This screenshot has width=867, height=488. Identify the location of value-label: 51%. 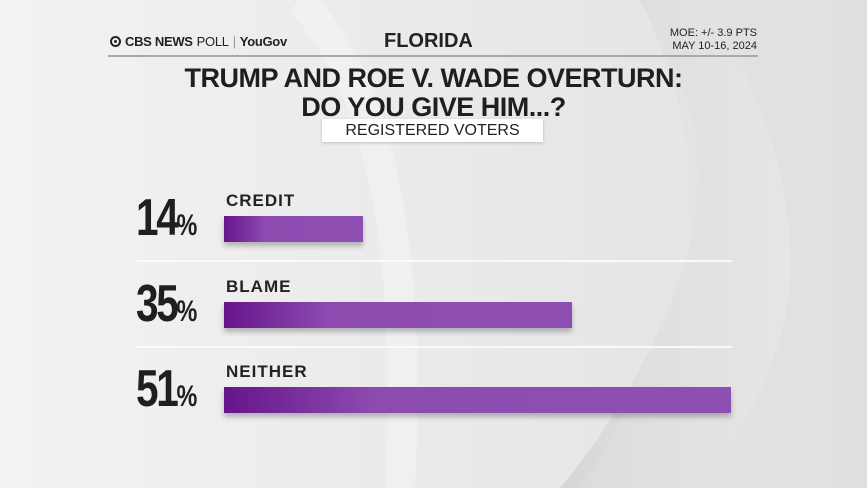
(166, 393).